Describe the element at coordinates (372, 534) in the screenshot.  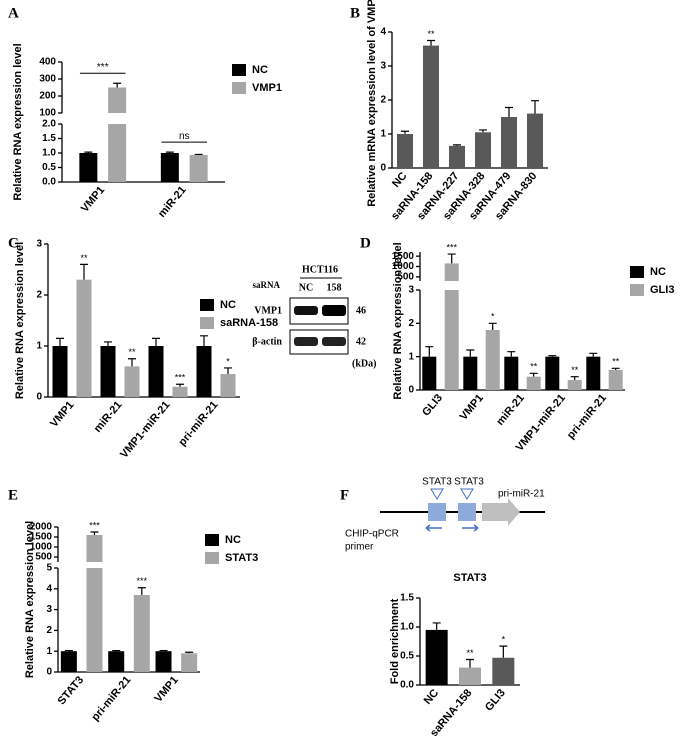
I see `primer-label: CHIP-qPCR` at that location.